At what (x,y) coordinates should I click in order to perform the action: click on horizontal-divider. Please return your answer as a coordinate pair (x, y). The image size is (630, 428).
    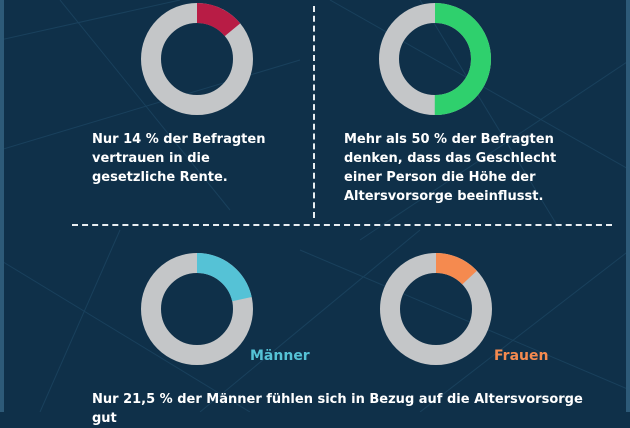
    Looking at the image, I should click on (342, 225).